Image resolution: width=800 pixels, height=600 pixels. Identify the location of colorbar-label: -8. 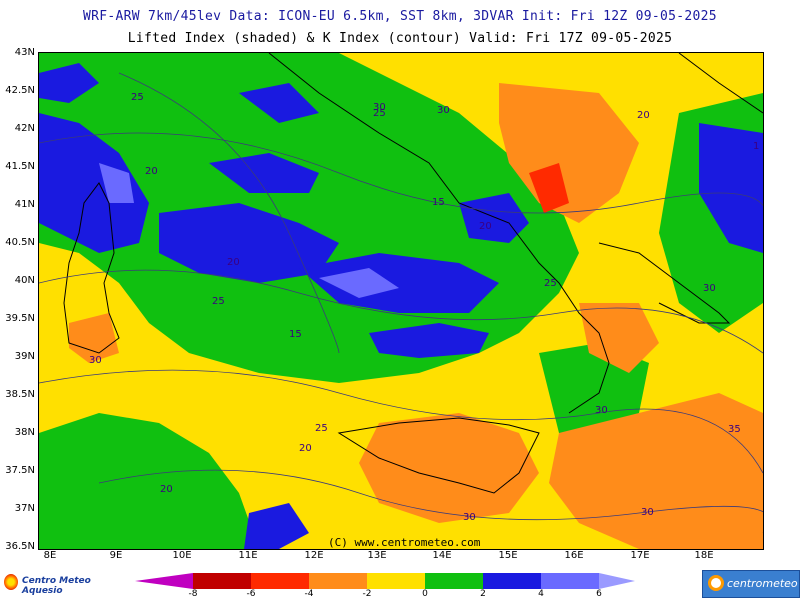
(193, 594).